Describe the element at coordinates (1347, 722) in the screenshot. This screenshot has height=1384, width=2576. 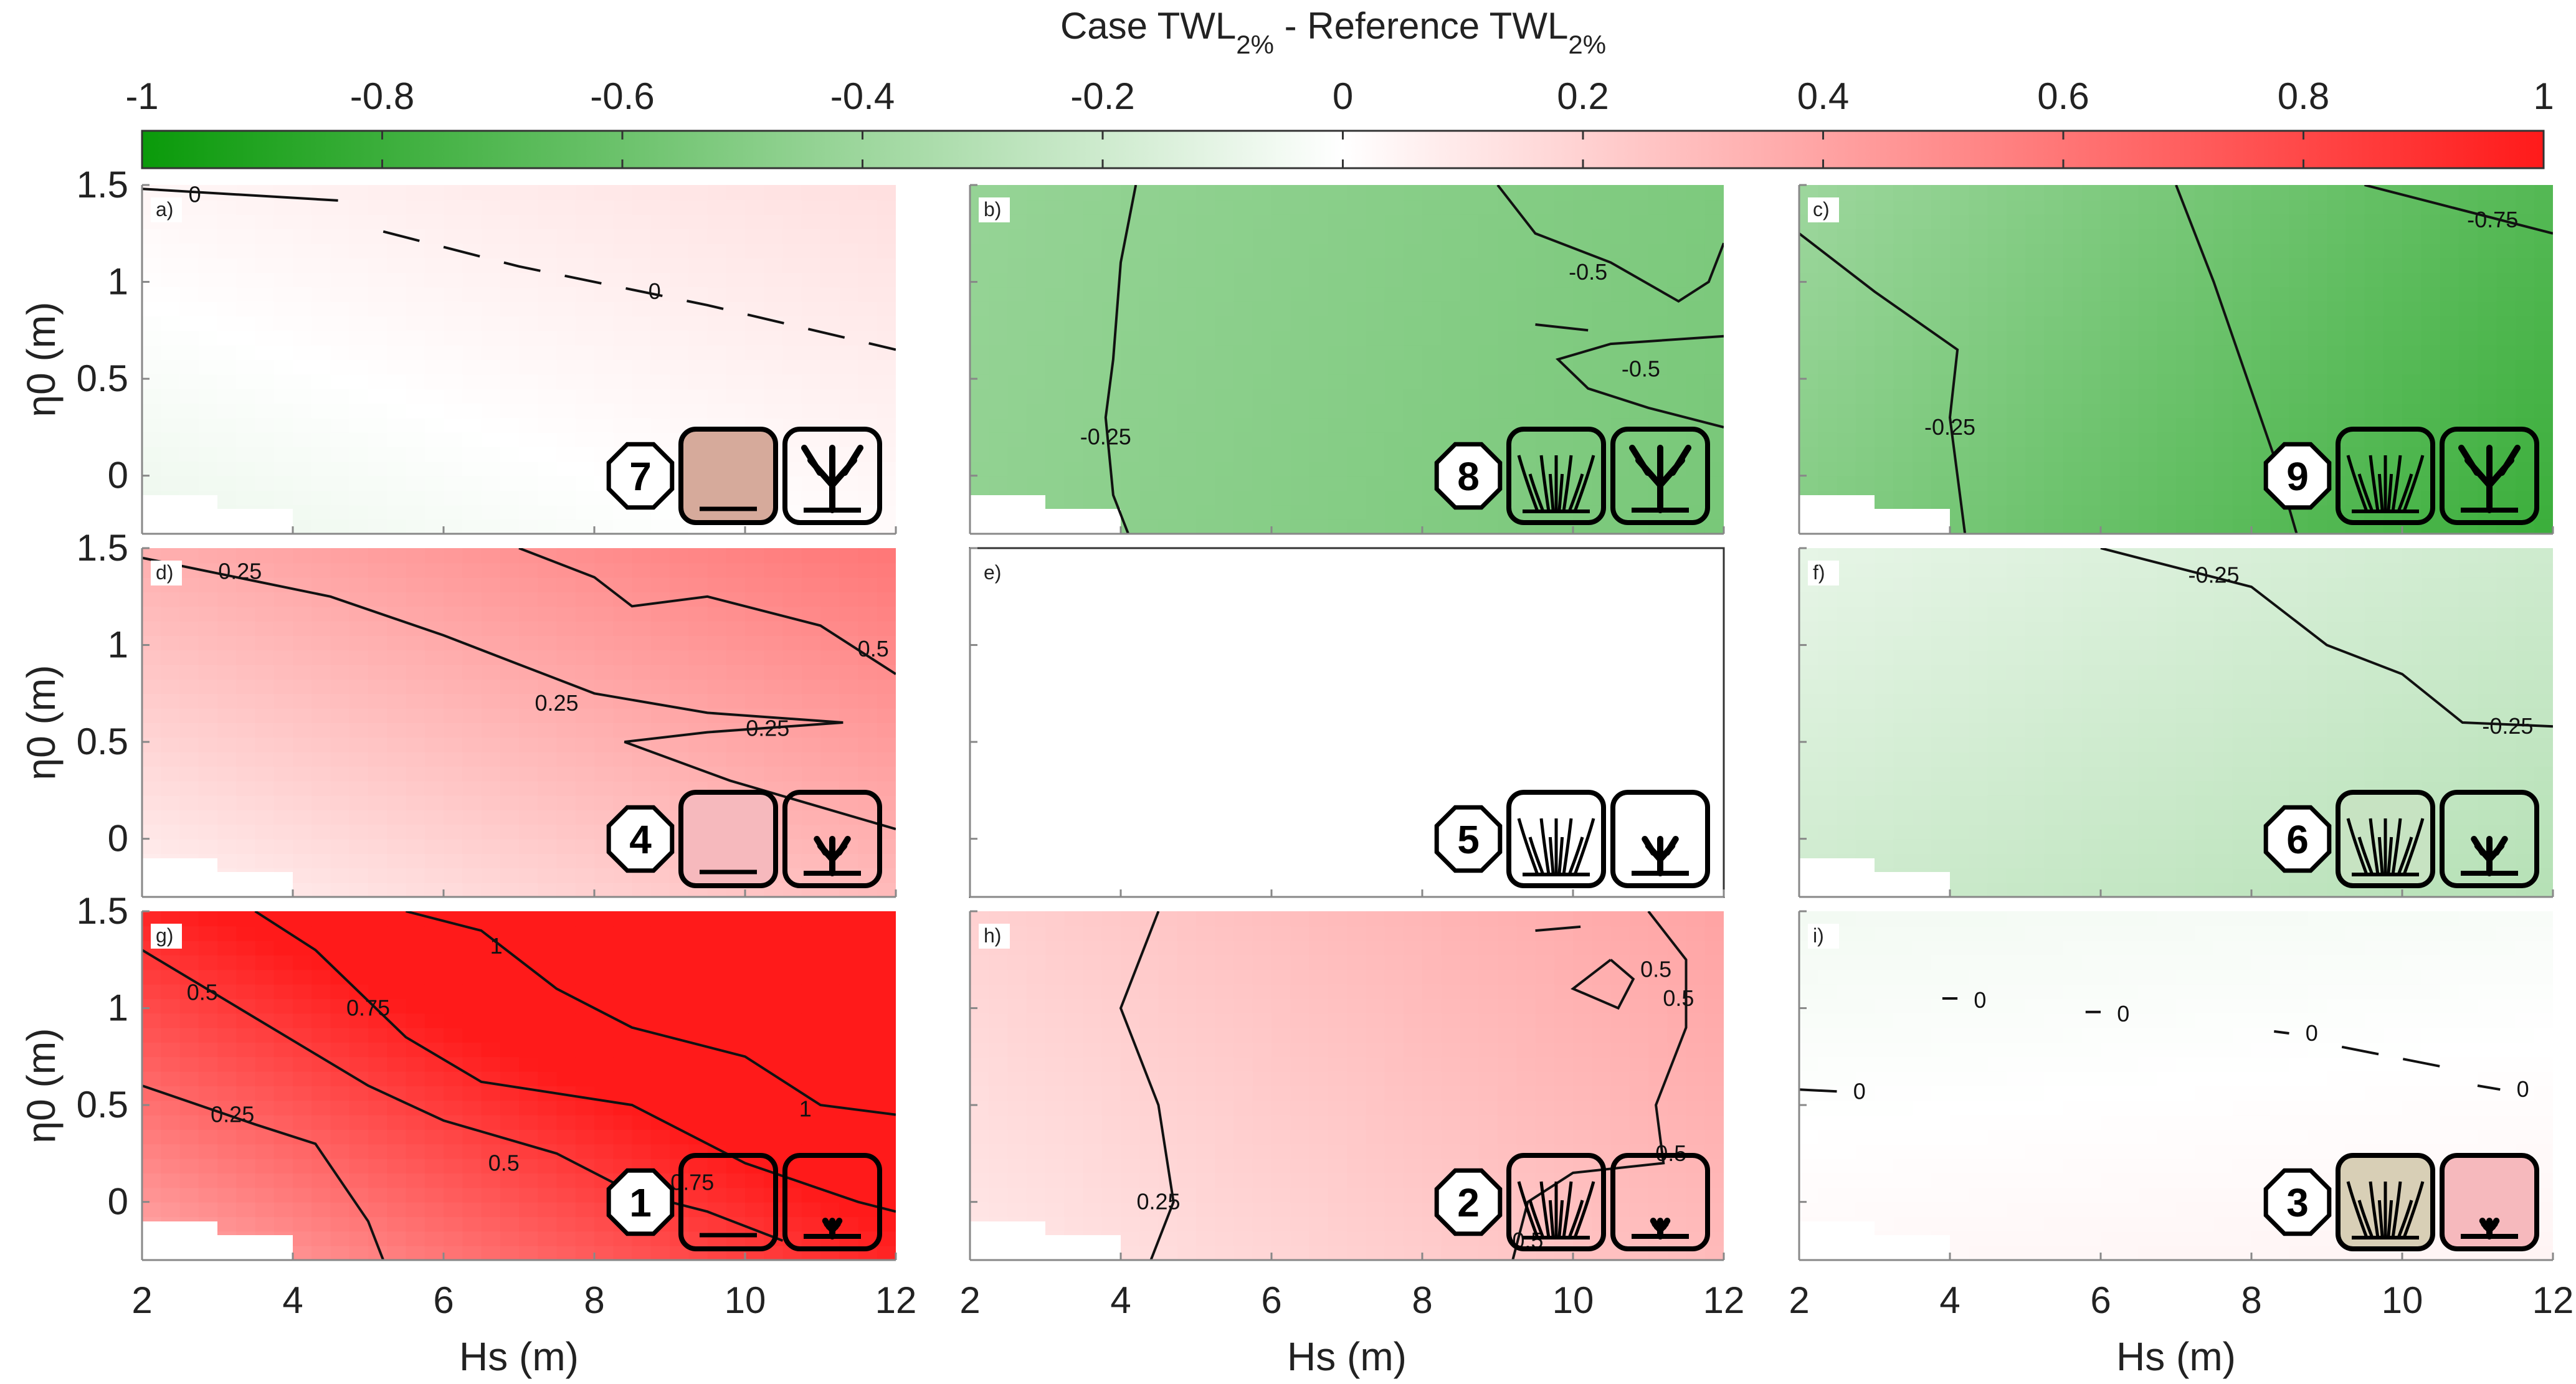
I see `heatmap` at that location.